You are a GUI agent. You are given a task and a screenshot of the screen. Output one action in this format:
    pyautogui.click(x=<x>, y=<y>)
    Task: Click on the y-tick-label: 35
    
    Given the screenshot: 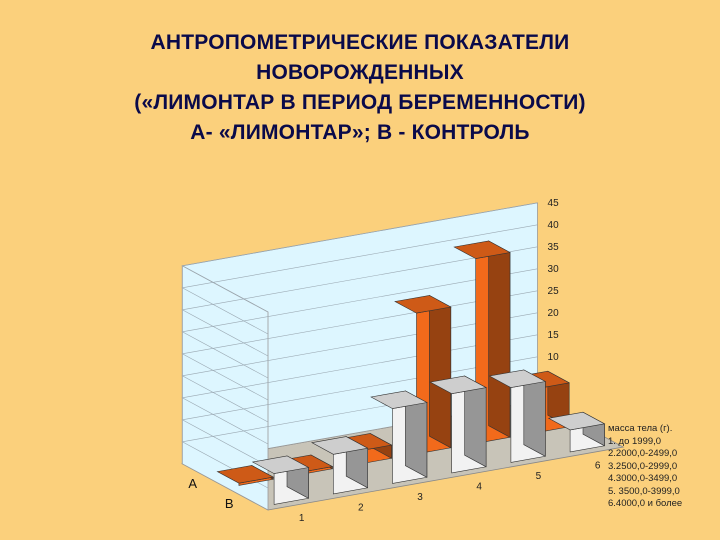 What is the action you would take?
    pyautogui.click(x=554, y=247)
    